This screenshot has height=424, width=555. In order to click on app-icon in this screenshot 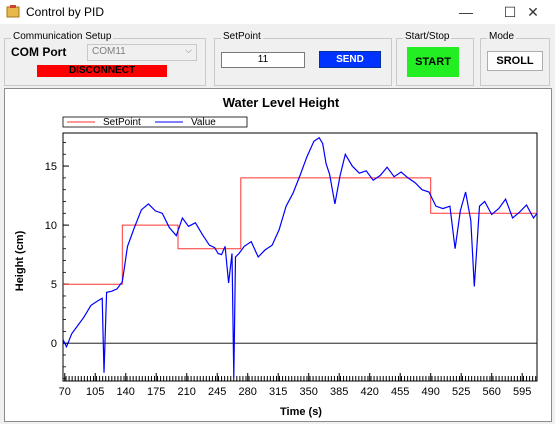, I will do `click(13, 11)`.